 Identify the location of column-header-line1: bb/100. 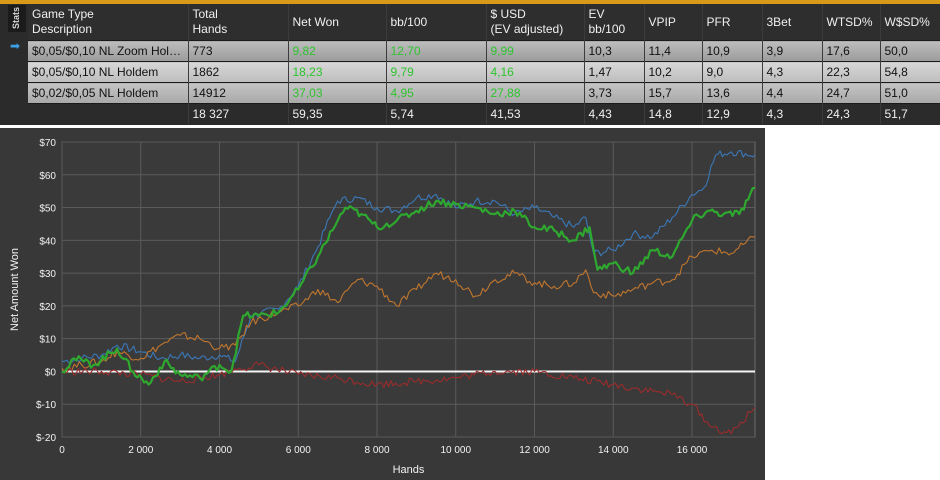
(409, 21).